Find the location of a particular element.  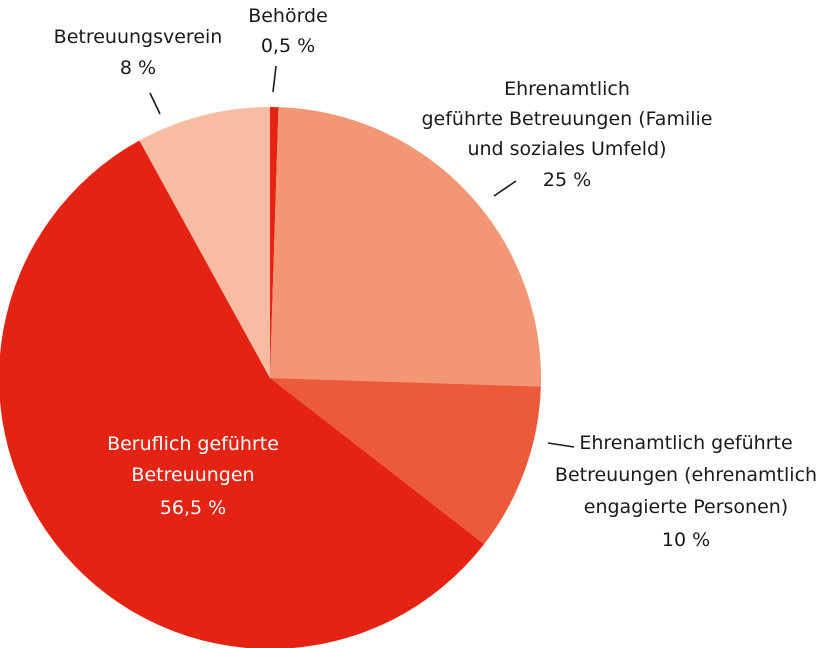

slice-behoerde is located at coordinates (274, 242).